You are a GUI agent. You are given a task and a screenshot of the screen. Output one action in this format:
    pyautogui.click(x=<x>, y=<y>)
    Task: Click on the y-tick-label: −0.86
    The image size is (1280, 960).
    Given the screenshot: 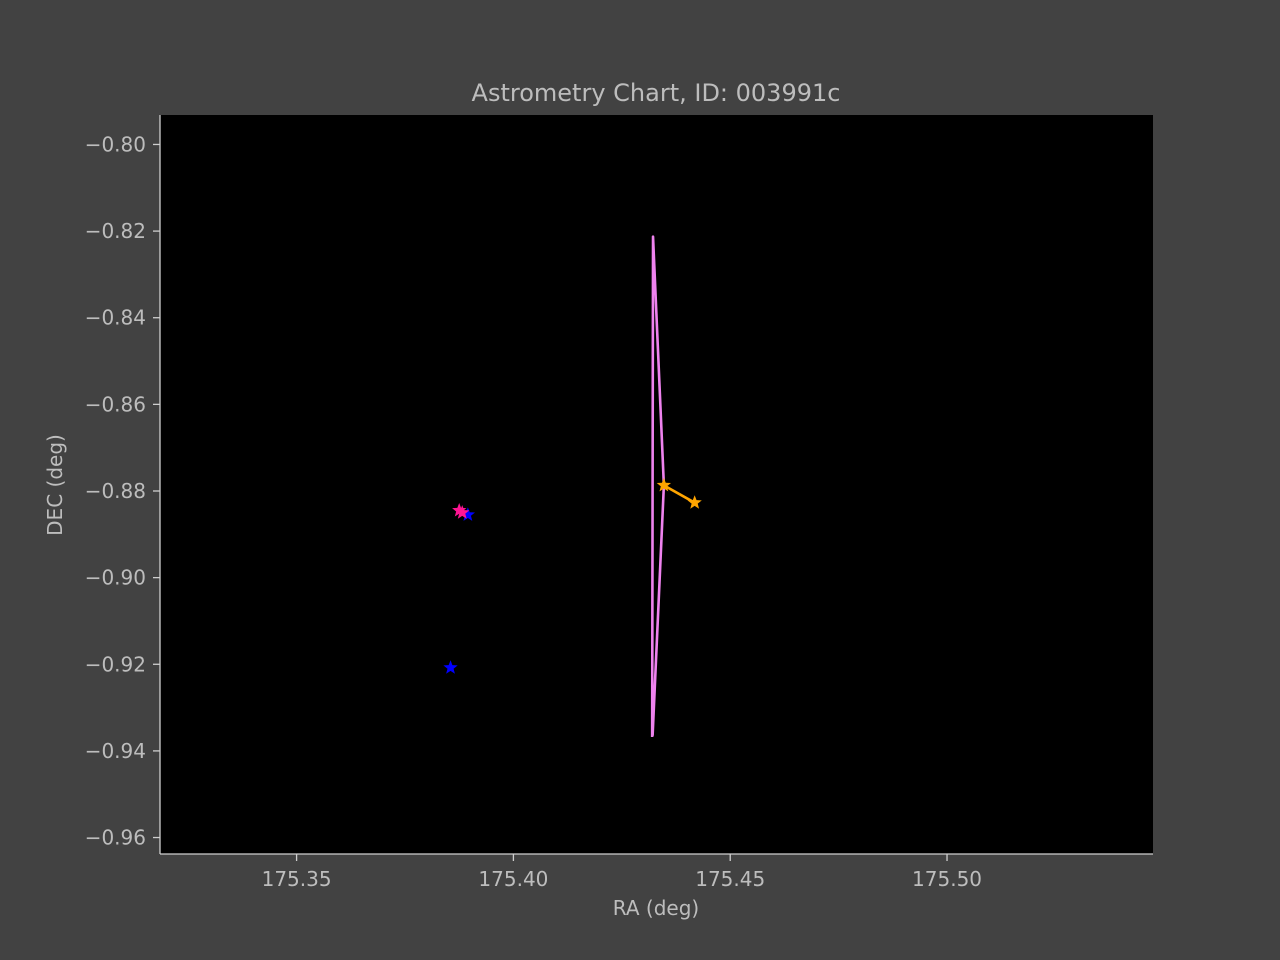 What is the action you would take?
    pyautogui.click(x=115, y=404)
    